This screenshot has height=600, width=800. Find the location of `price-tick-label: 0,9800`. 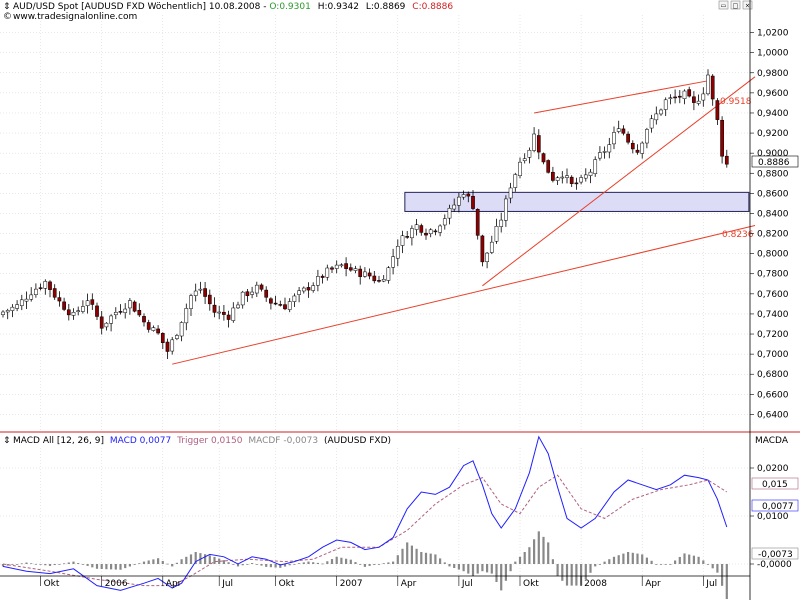

price-tick-label: 0,9800 is located at coordinates (773, 74).